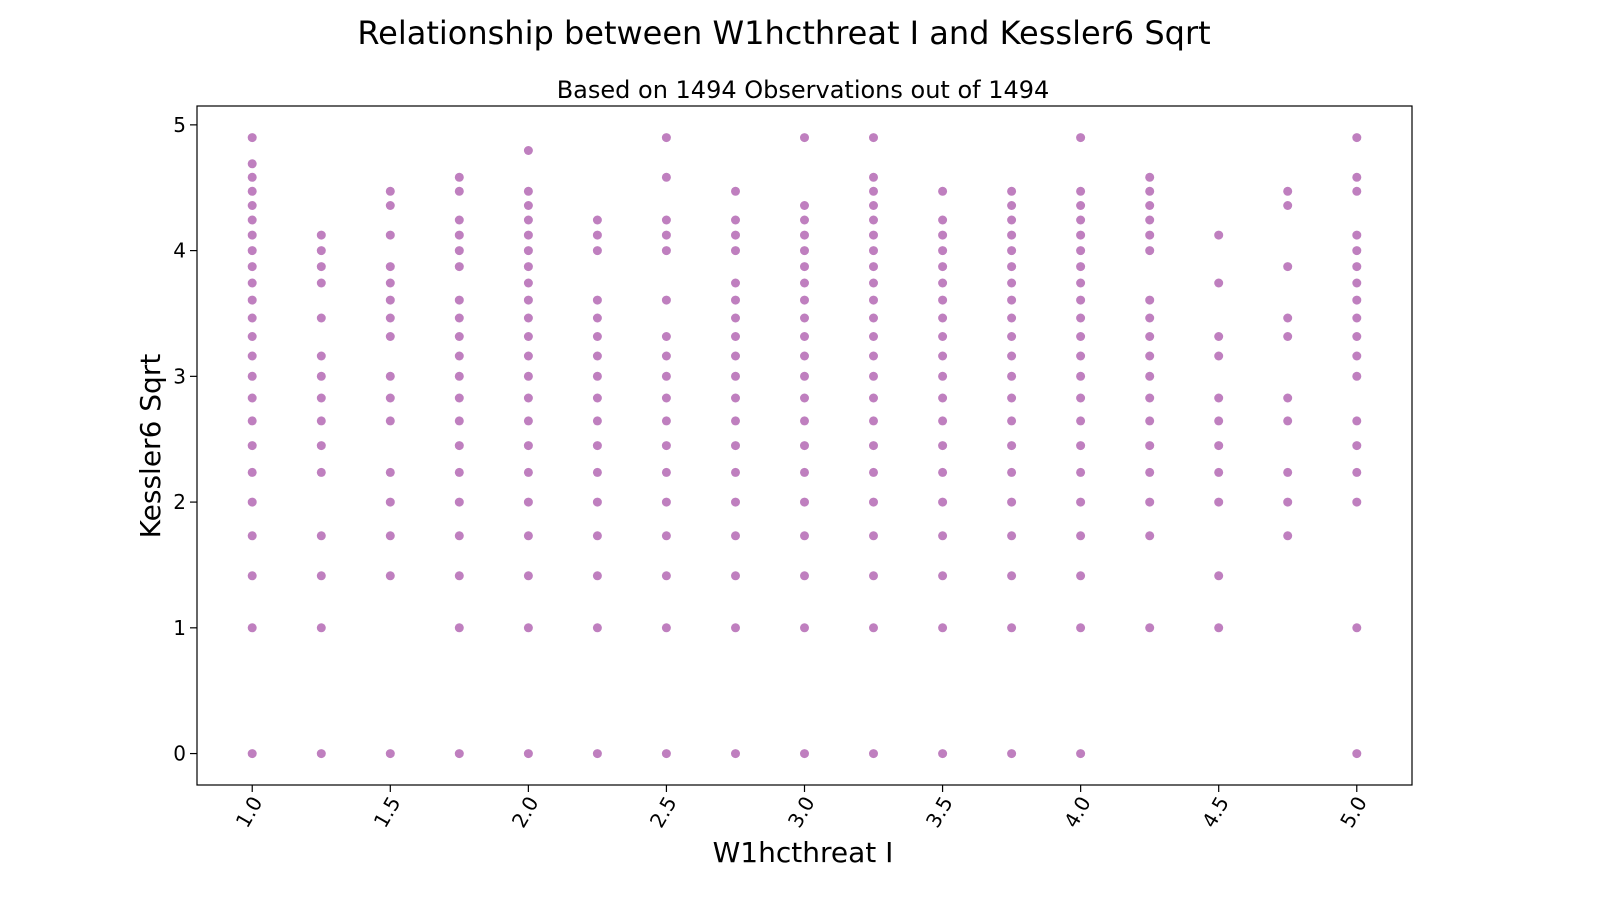  I want to click on x-axis-label: W1hcthreat I, so click(803, 852).